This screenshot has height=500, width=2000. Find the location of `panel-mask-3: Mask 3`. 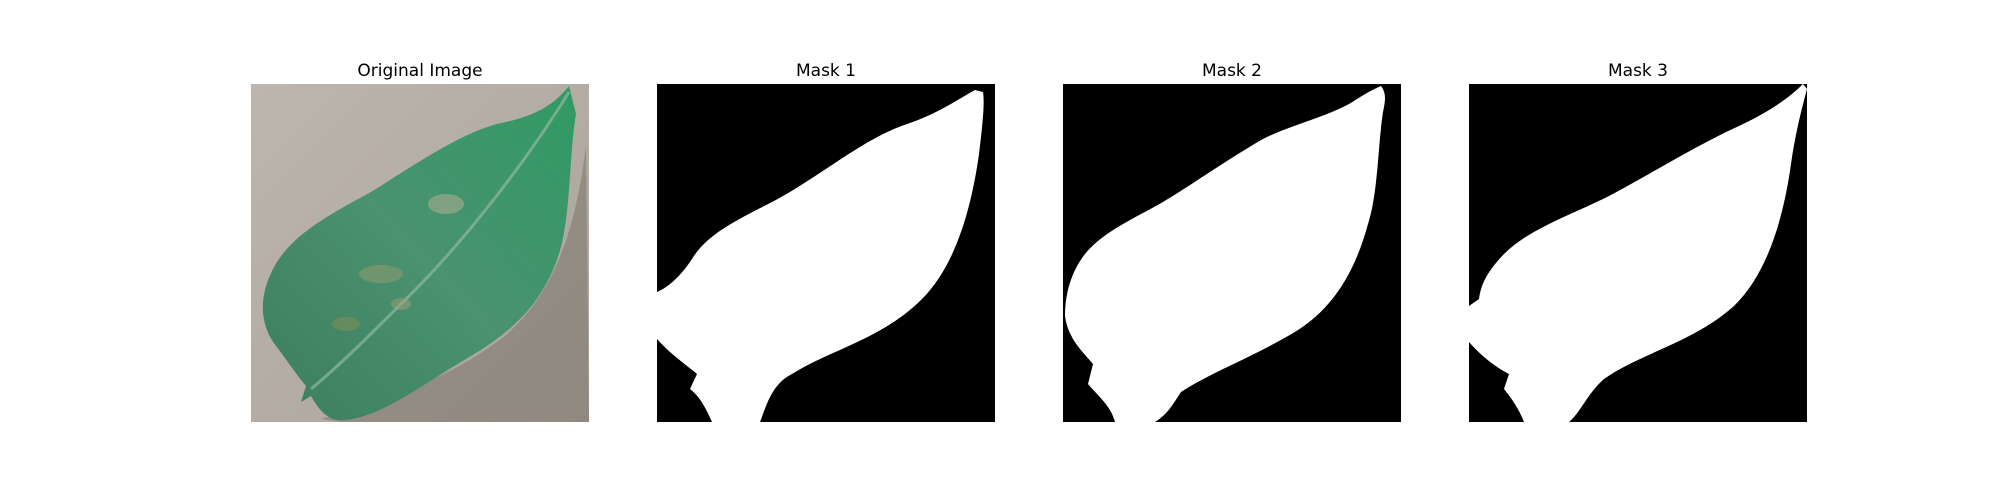

panel-mask-3: Mask 3 is located at coordinates (1638, 240).